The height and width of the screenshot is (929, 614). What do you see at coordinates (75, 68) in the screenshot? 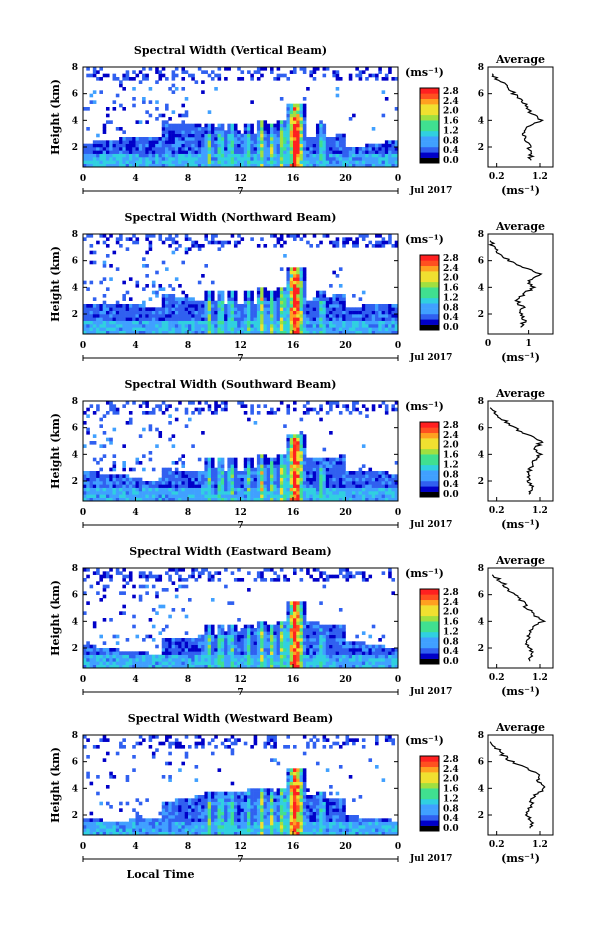
I see `y-tick-label: 8` at bounding box center [75, 68].